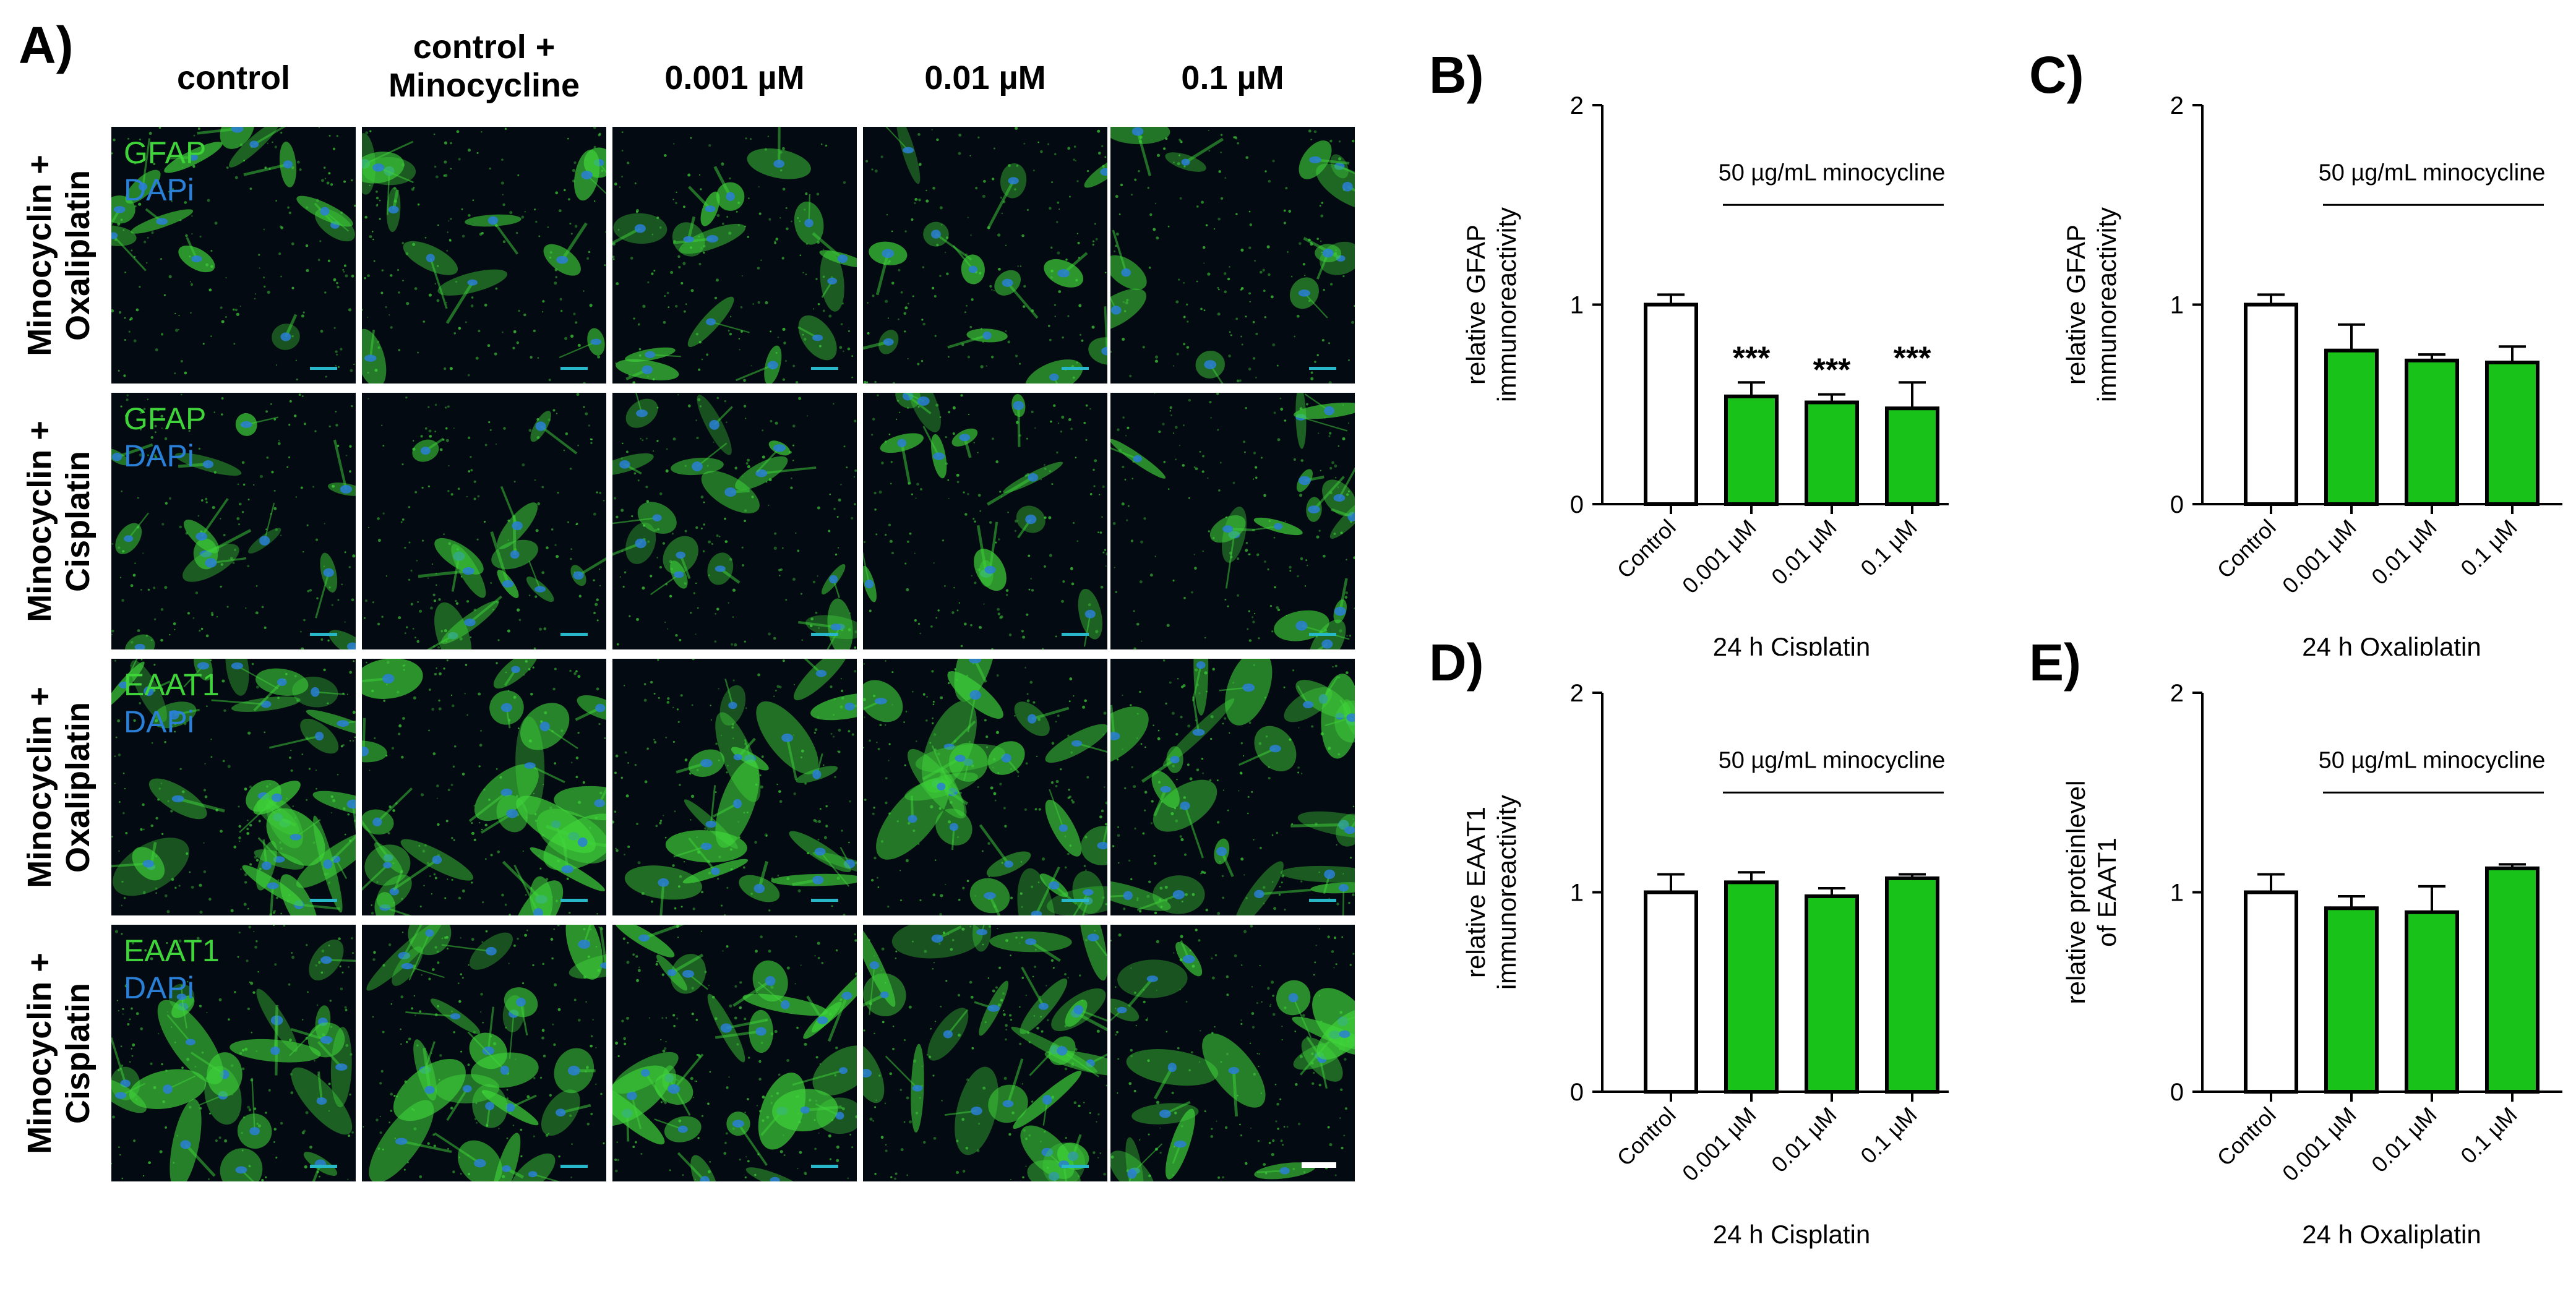  I want to click on column-header: 0.01 µM, so click(985, 78).